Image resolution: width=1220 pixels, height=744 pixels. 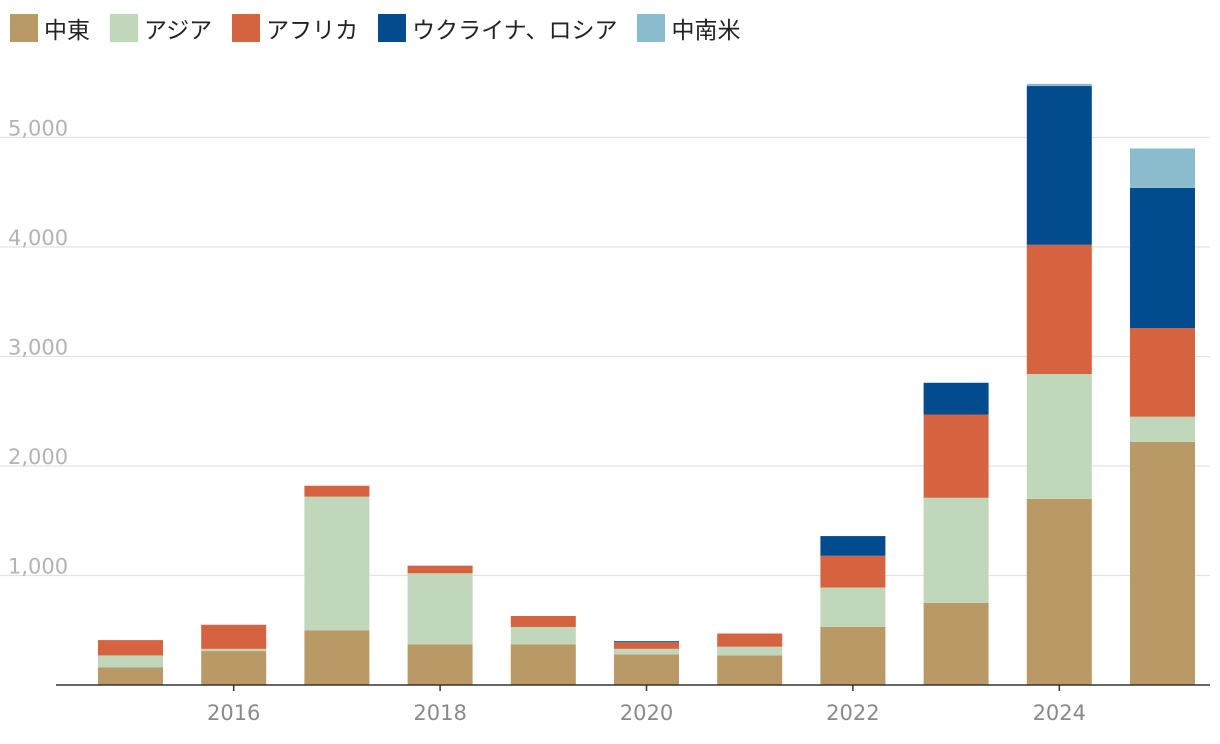 What do you see at coordinates (67, 31) in the screenshot?
I see `legend-label-middle-east: 中東` at bounding box center [67, 31].